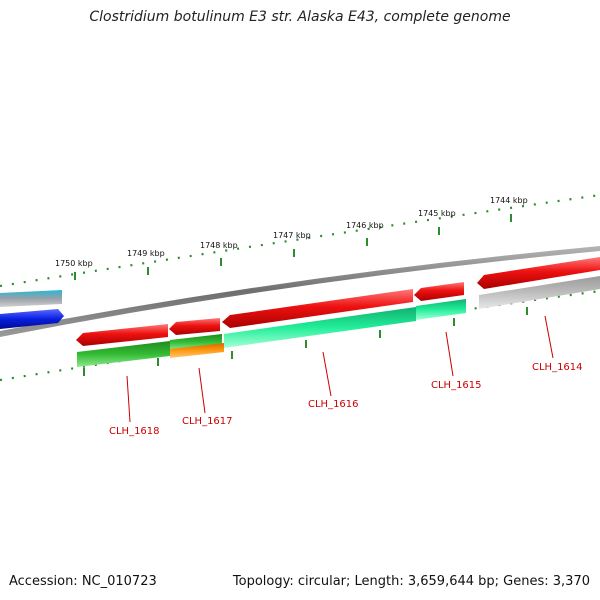 This screenshot has width=600, height=600. I want to click on scale-label-1749: 1749 kbp, so click(146, 253).